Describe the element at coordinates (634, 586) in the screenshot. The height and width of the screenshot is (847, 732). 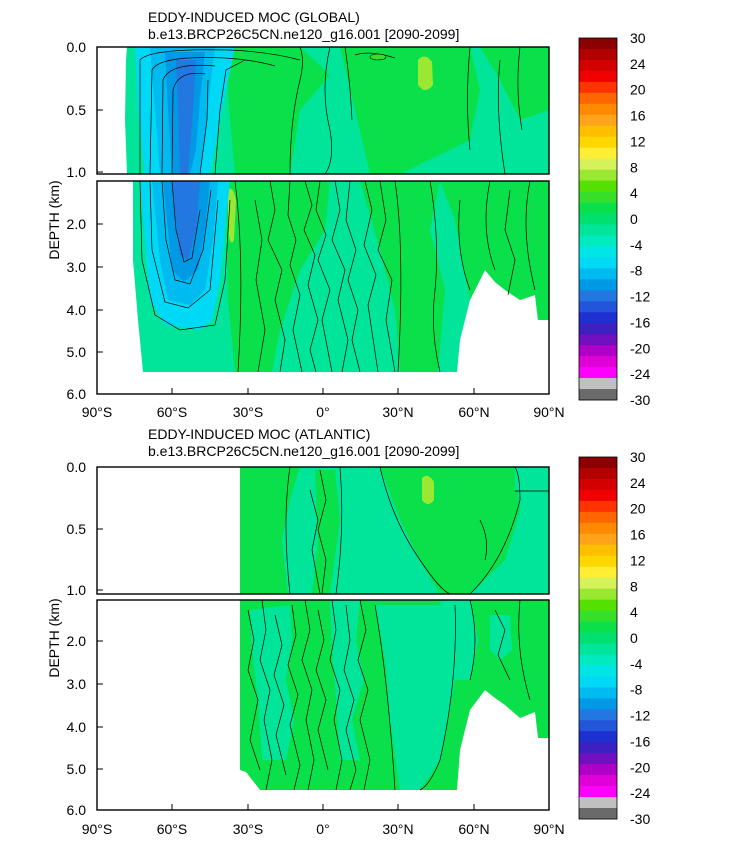
I see `atlantic-colorbar-label: 8` at that location.